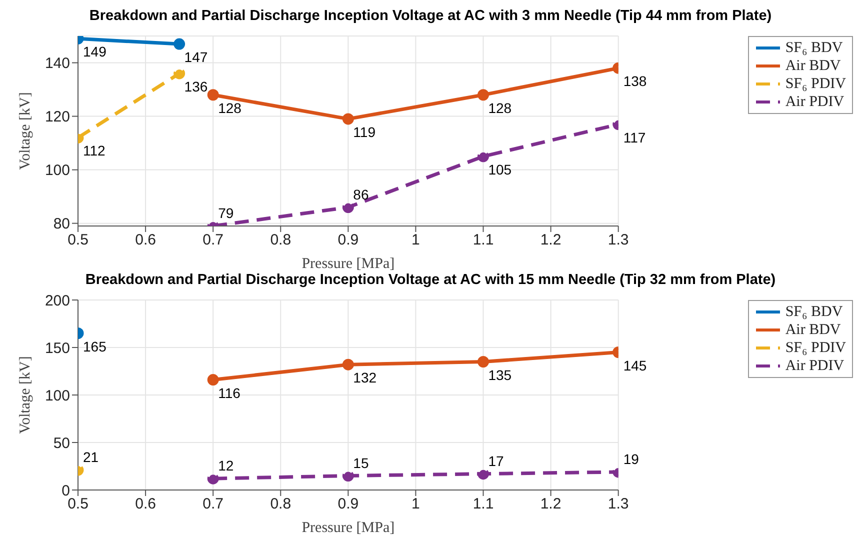 This screenshot has width=861, height=547. I want to click on data-label: 116, so click(229, 392).